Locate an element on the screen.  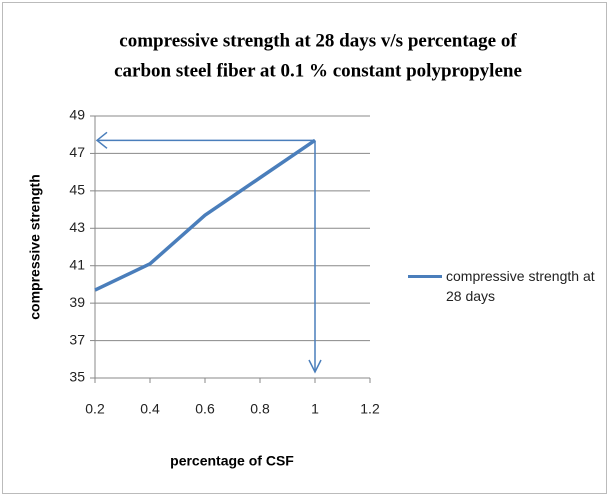
y-tick-label: 37 is located at coordinates (77, 339).